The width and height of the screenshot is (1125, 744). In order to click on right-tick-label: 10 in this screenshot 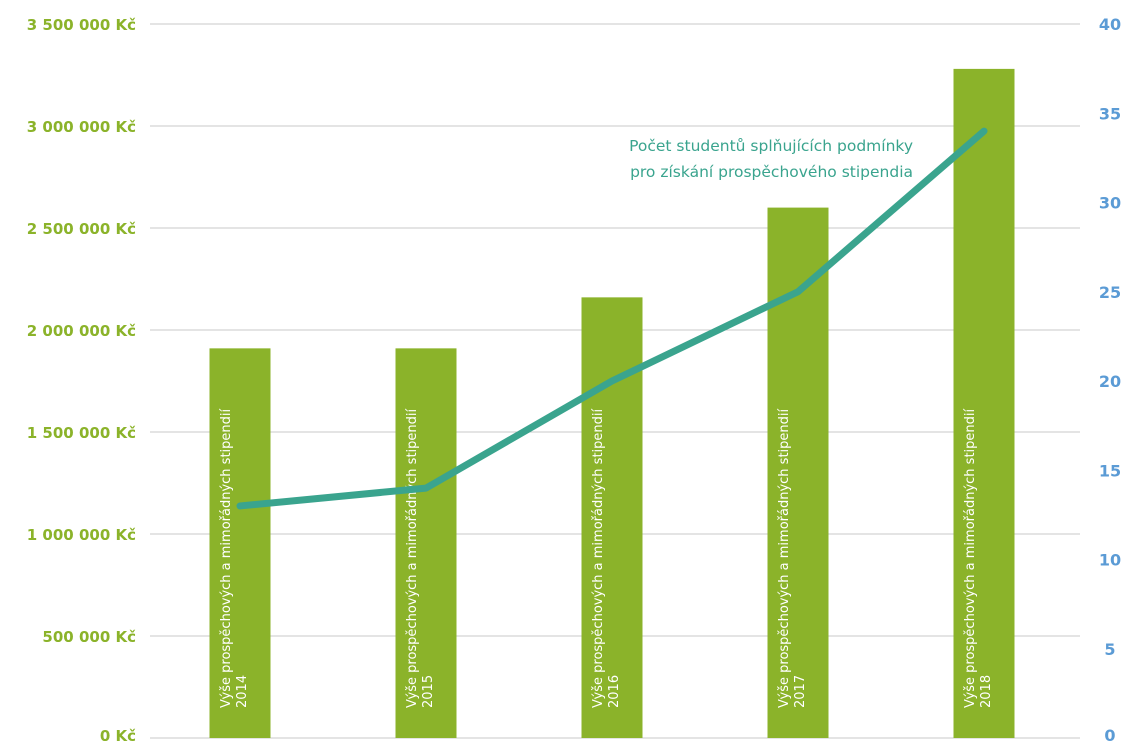, I will do `click(1110, 560)`.